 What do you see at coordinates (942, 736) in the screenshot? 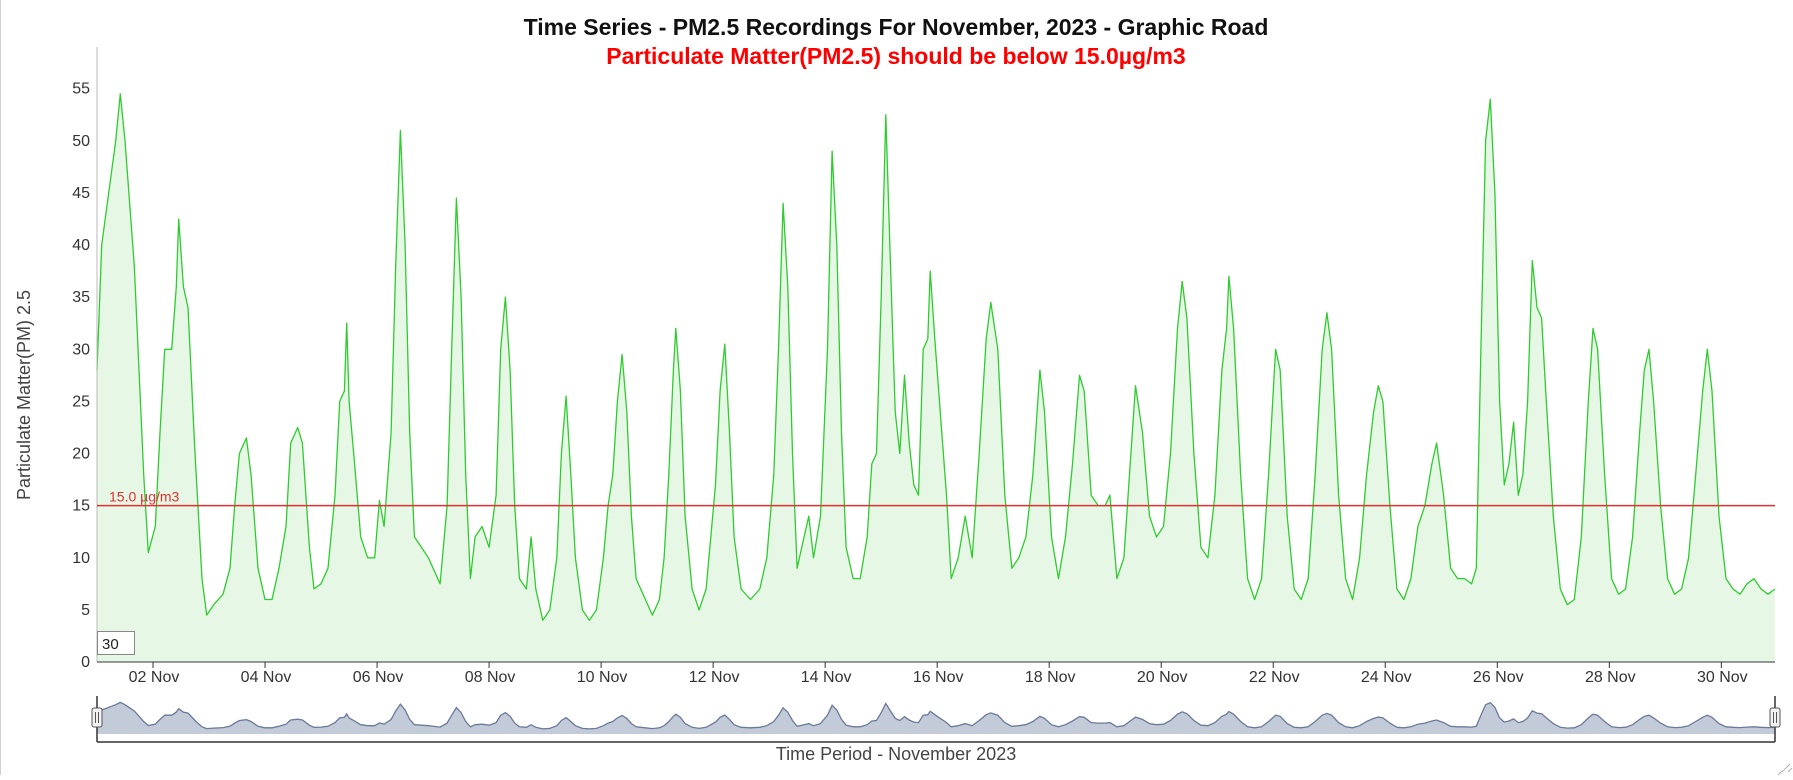
I see `navigator` at bounding box center [942, 736].